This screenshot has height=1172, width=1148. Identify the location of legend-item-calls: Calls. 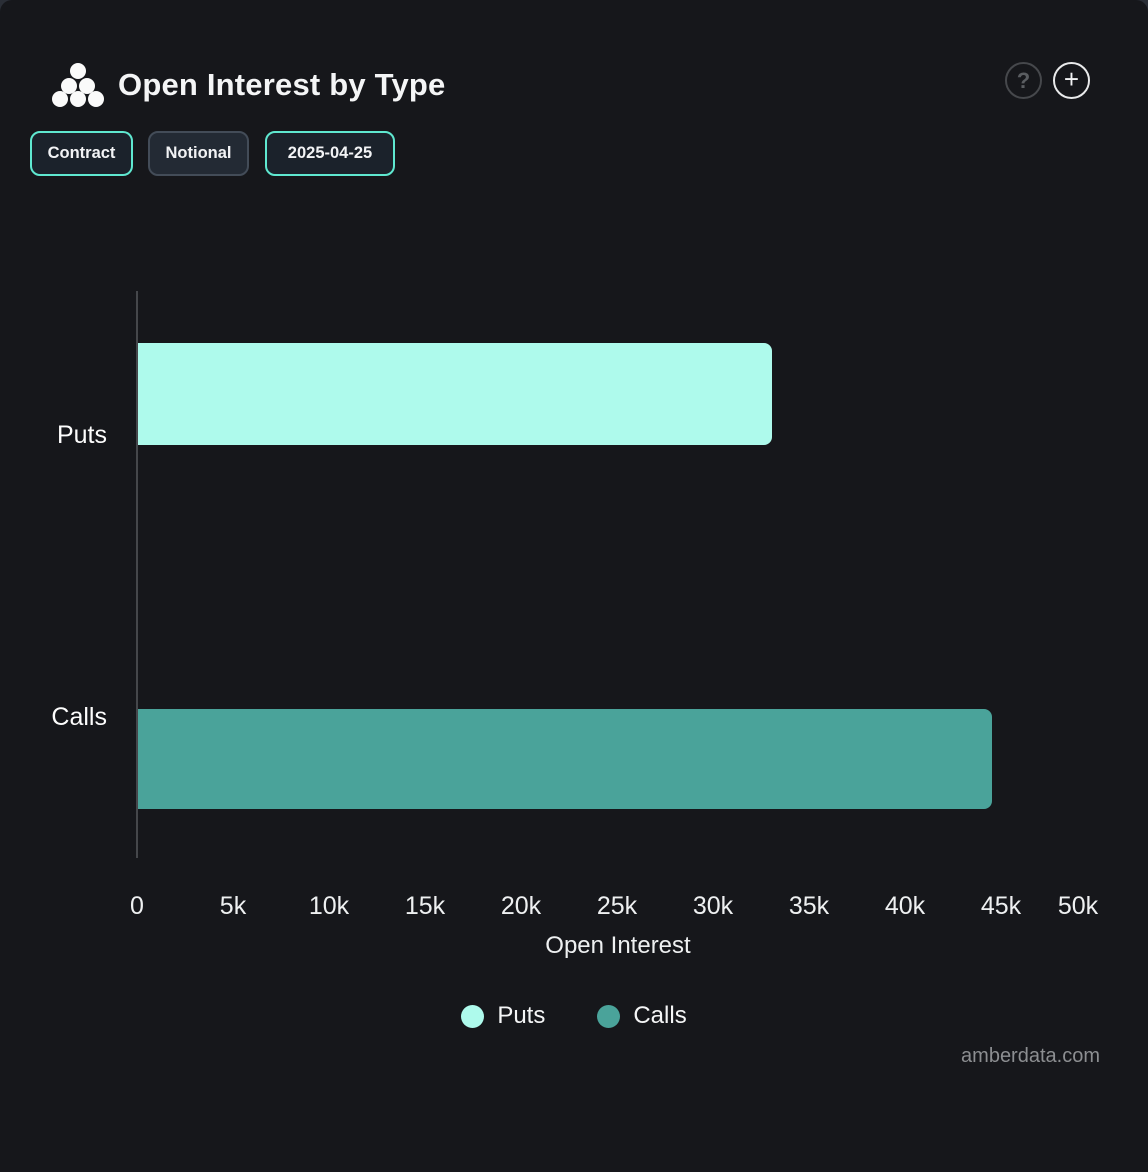
(642, 1016).